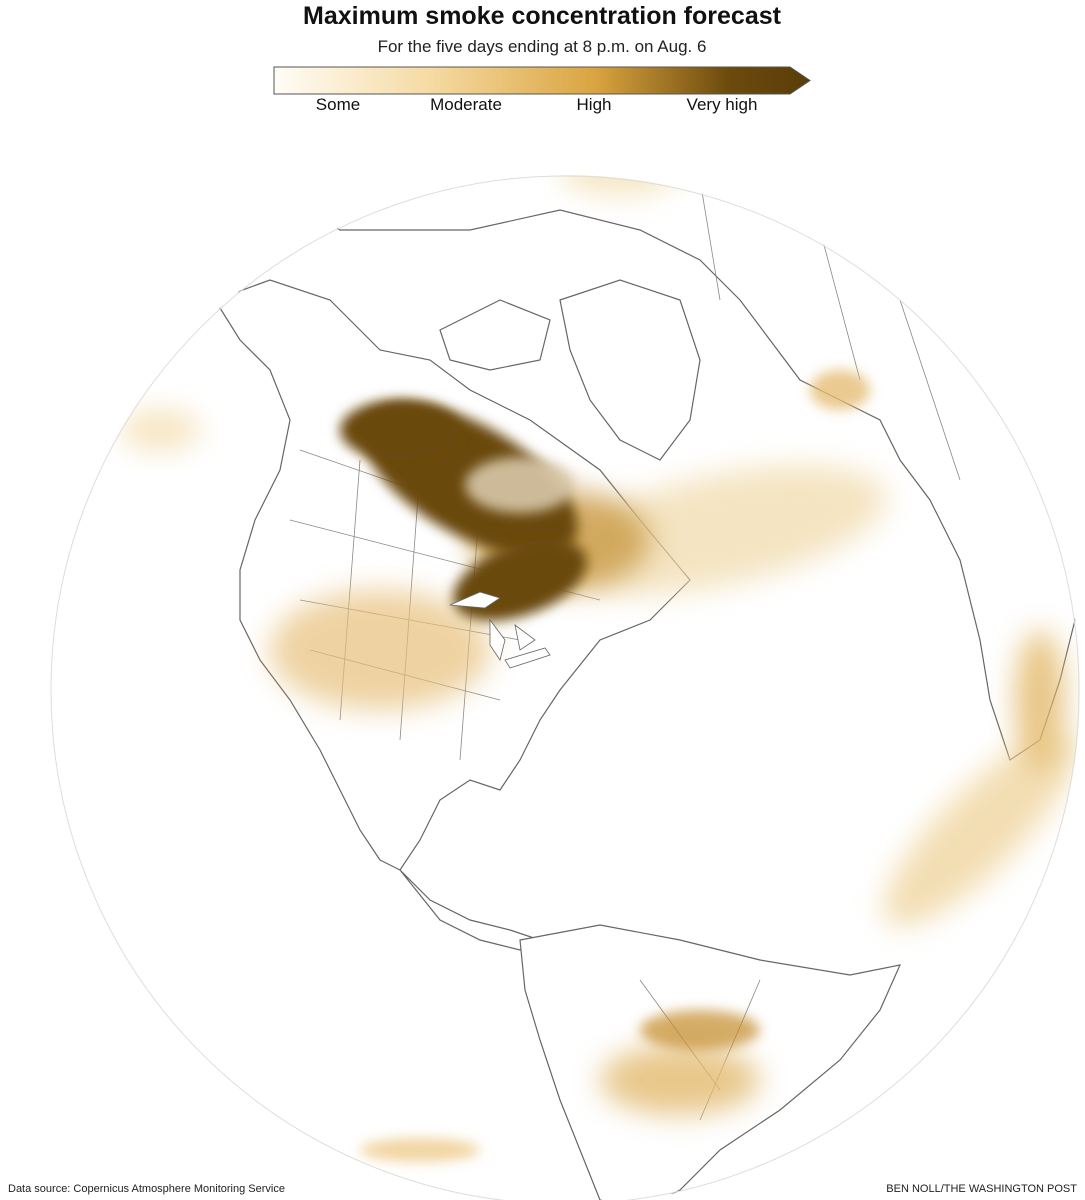 The width and height of the screenshot is (1085, 1200). Describe the element at coordinates (542, 16) in the screenshot. I see `title: Maximum smoke concentration forecast` at that location.